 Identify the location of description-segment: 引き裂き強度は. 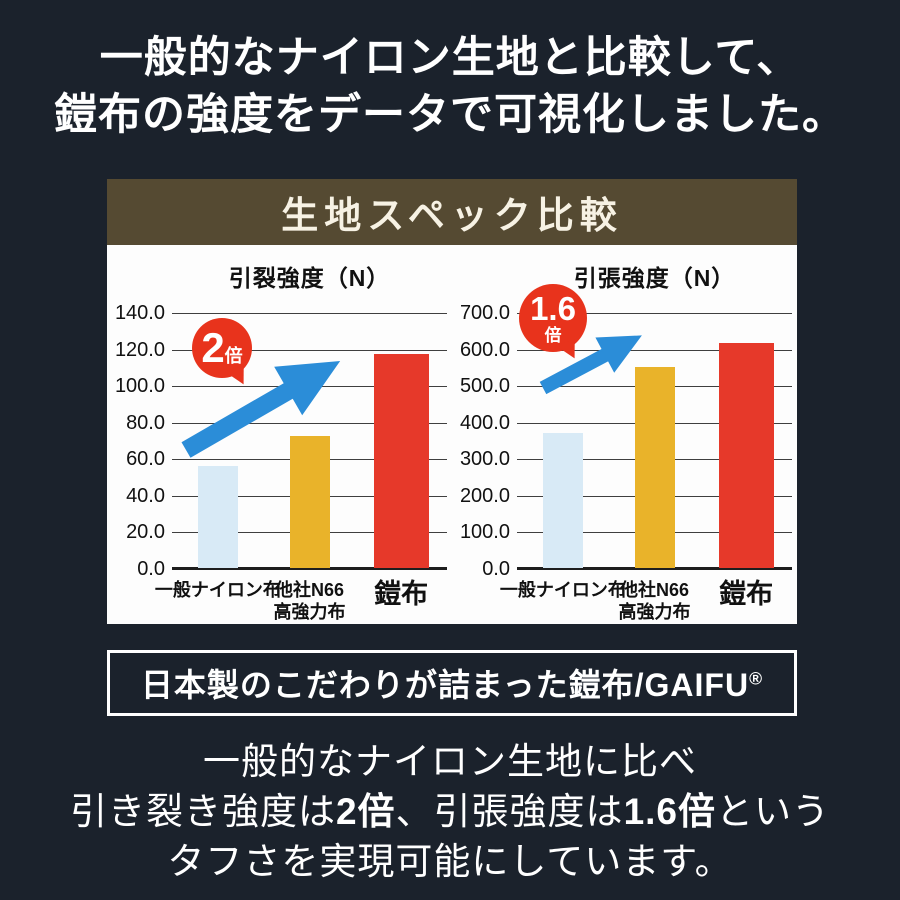
(202, 811).